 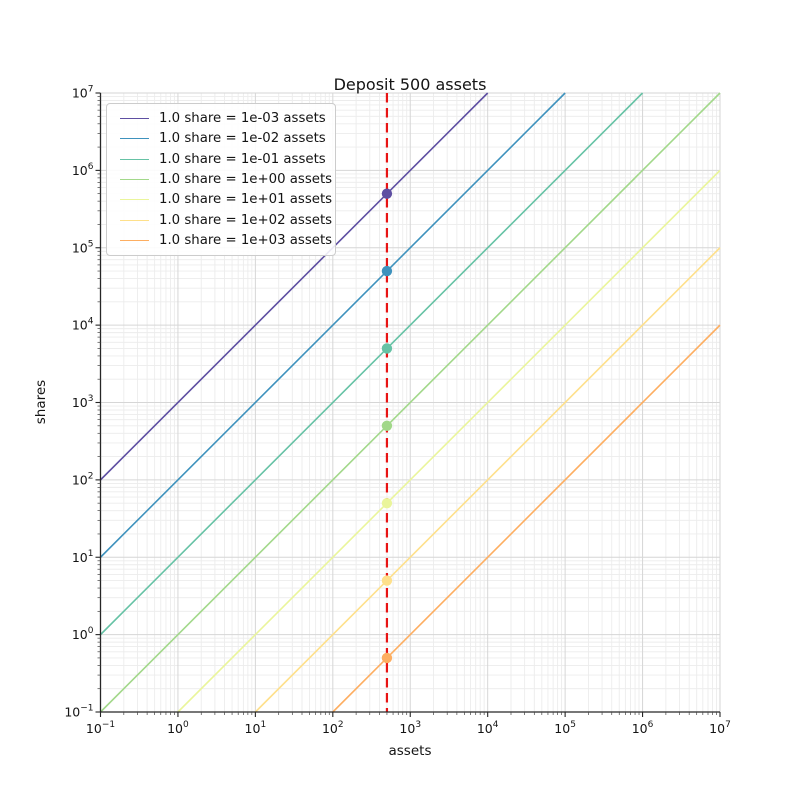 What do you see at coordinates (83, 557) in the screenshot?
I see `y-tick-label: 10¹` at bounding box center [83, 557].